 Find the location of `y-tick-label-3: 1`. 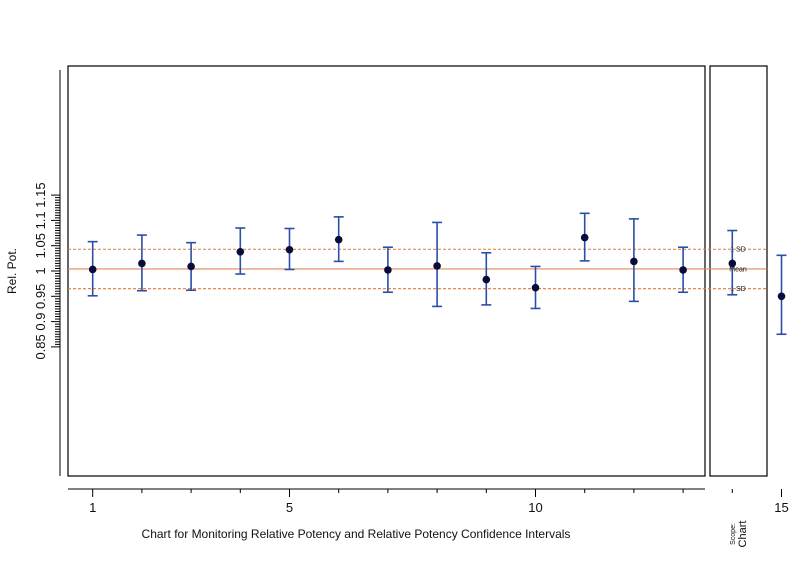

y-tick-label-3: 1 is located at coordinates (40, 270).